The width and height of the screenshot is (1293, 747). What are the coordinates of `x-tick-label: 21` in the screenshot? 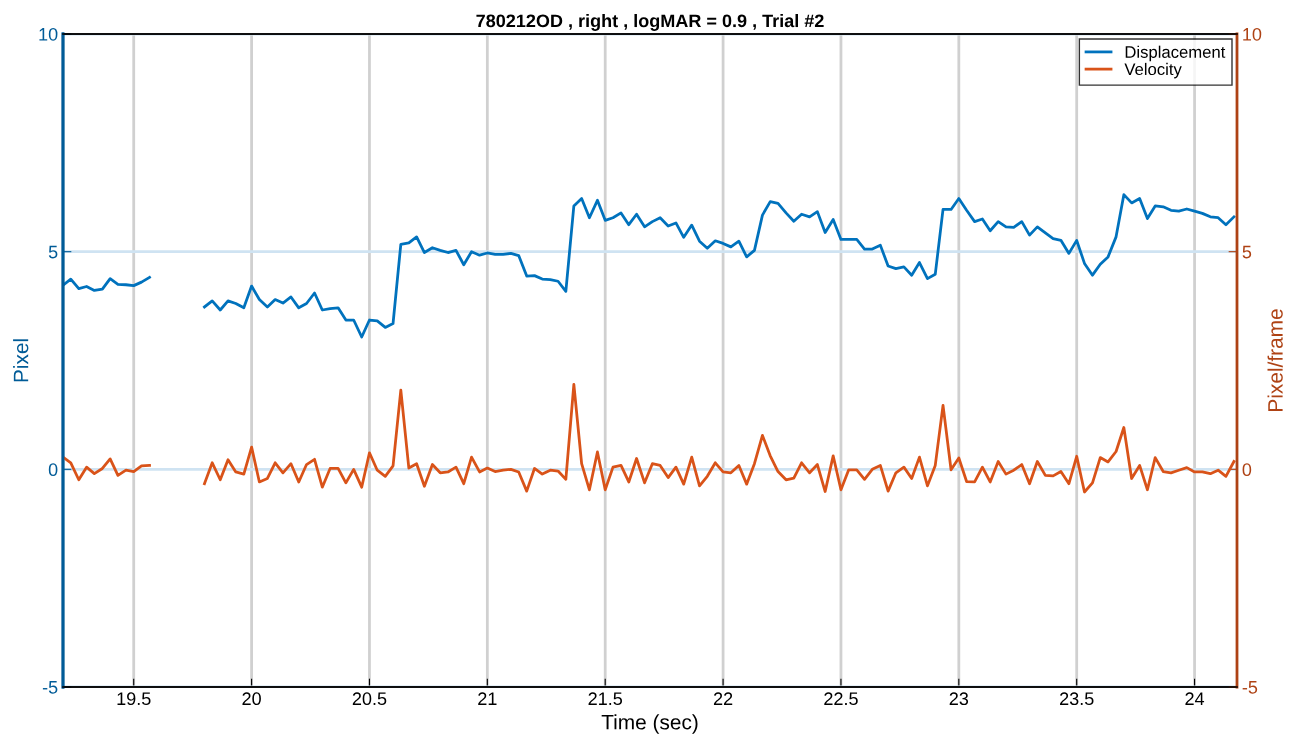 It's located at (487, 698).